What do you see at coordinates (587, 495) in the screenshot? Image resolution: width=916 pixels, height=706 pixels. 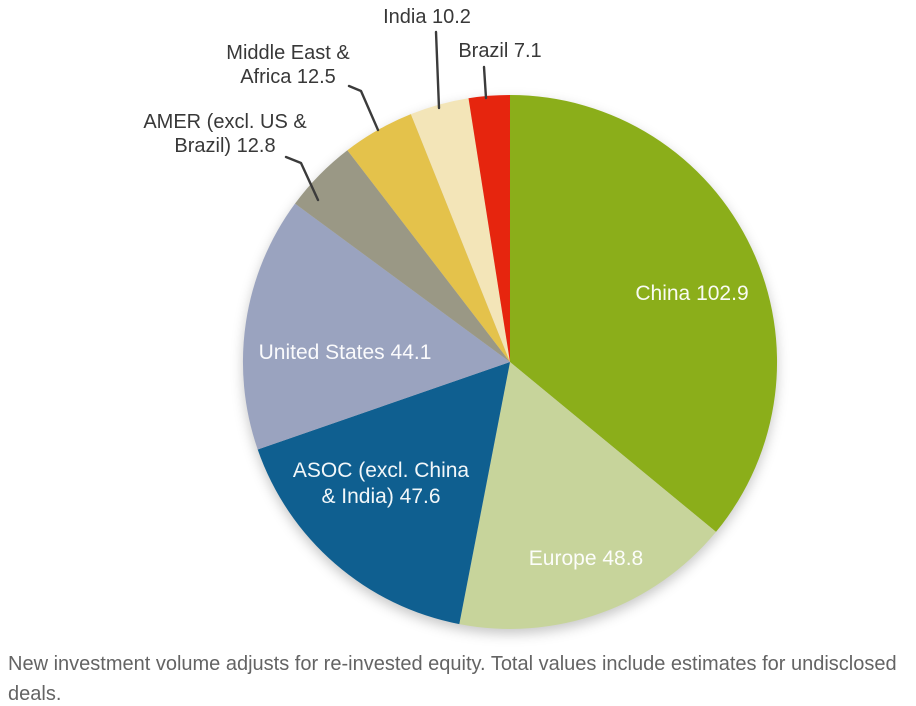 I see `pie-slice-europe` at bounding box center [587, 495].